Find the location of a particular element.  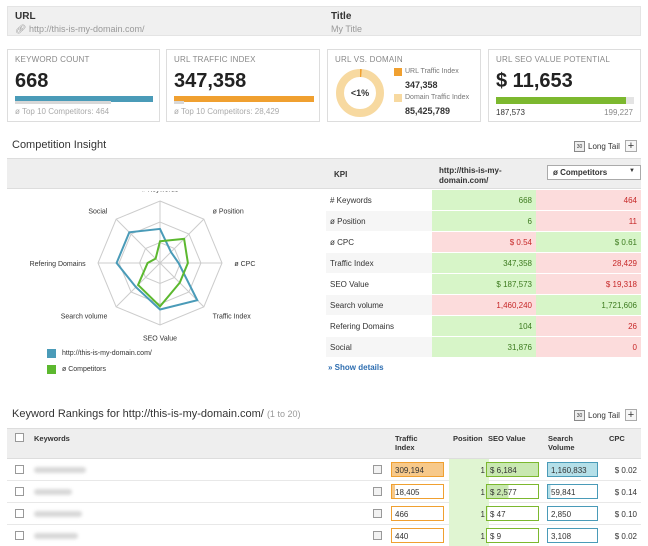

competition-insight-title: Competition Insight is located at coordinates (59, 145).